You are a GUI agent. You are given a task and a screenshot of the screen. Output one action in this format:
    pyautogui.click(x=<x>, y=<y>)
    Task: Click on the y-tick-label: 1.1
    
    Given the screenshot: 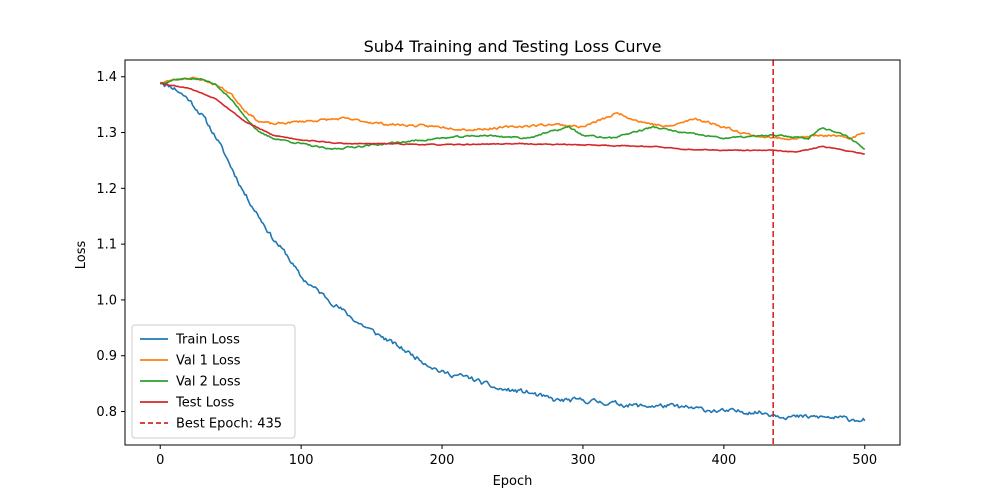 What is the action you would take?
    pyautogui.click(x=106, y=245)
    